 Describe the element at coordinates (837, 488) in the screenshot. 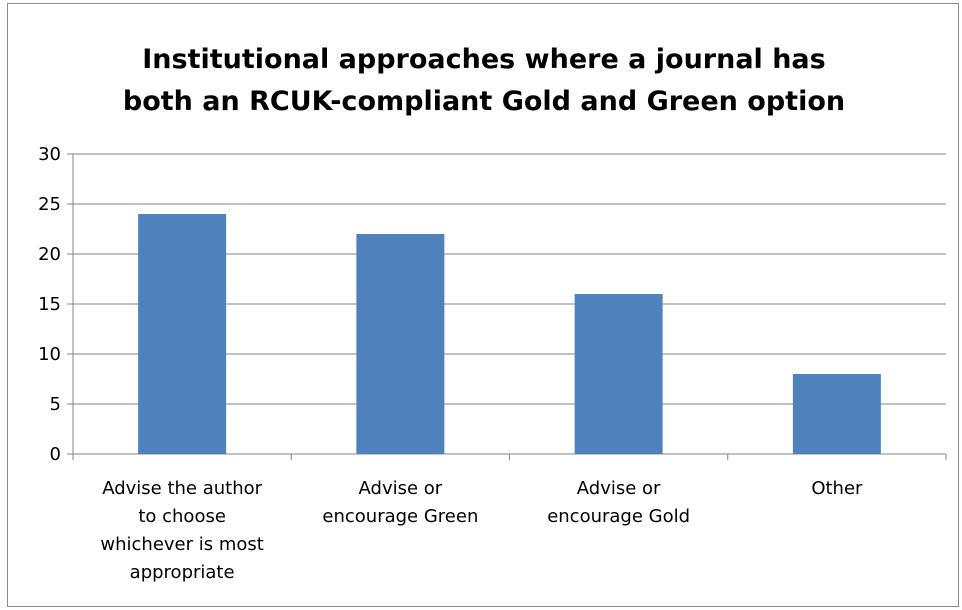

I see `x-category-label: Other` at that location.